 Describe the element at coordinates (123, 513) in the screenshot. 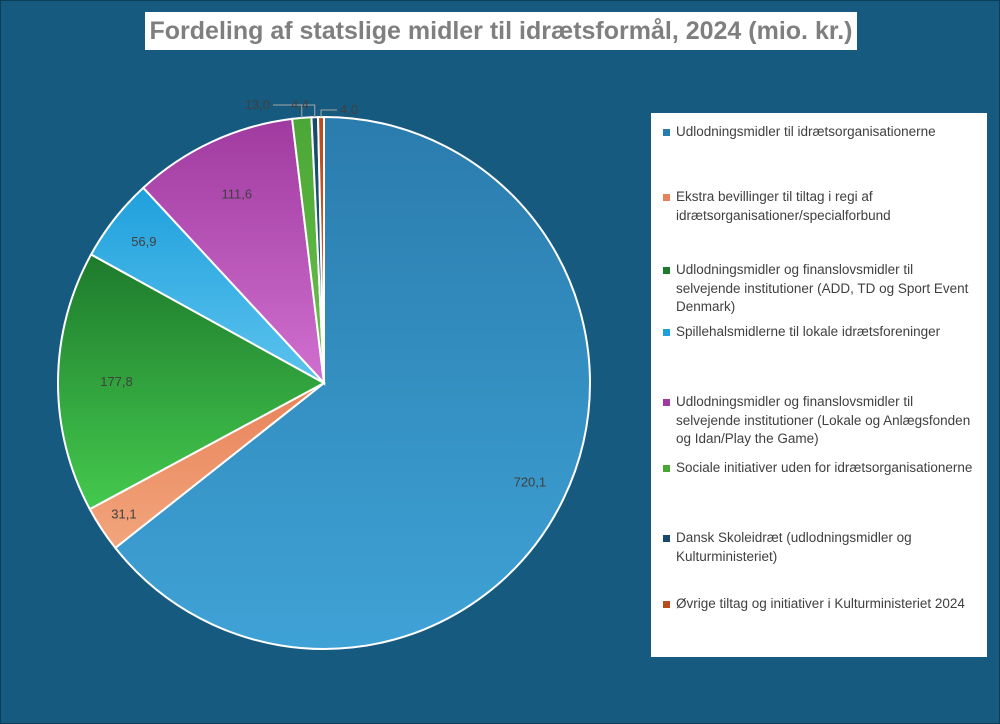

I see `slice-value-label: 31,1` at that location.